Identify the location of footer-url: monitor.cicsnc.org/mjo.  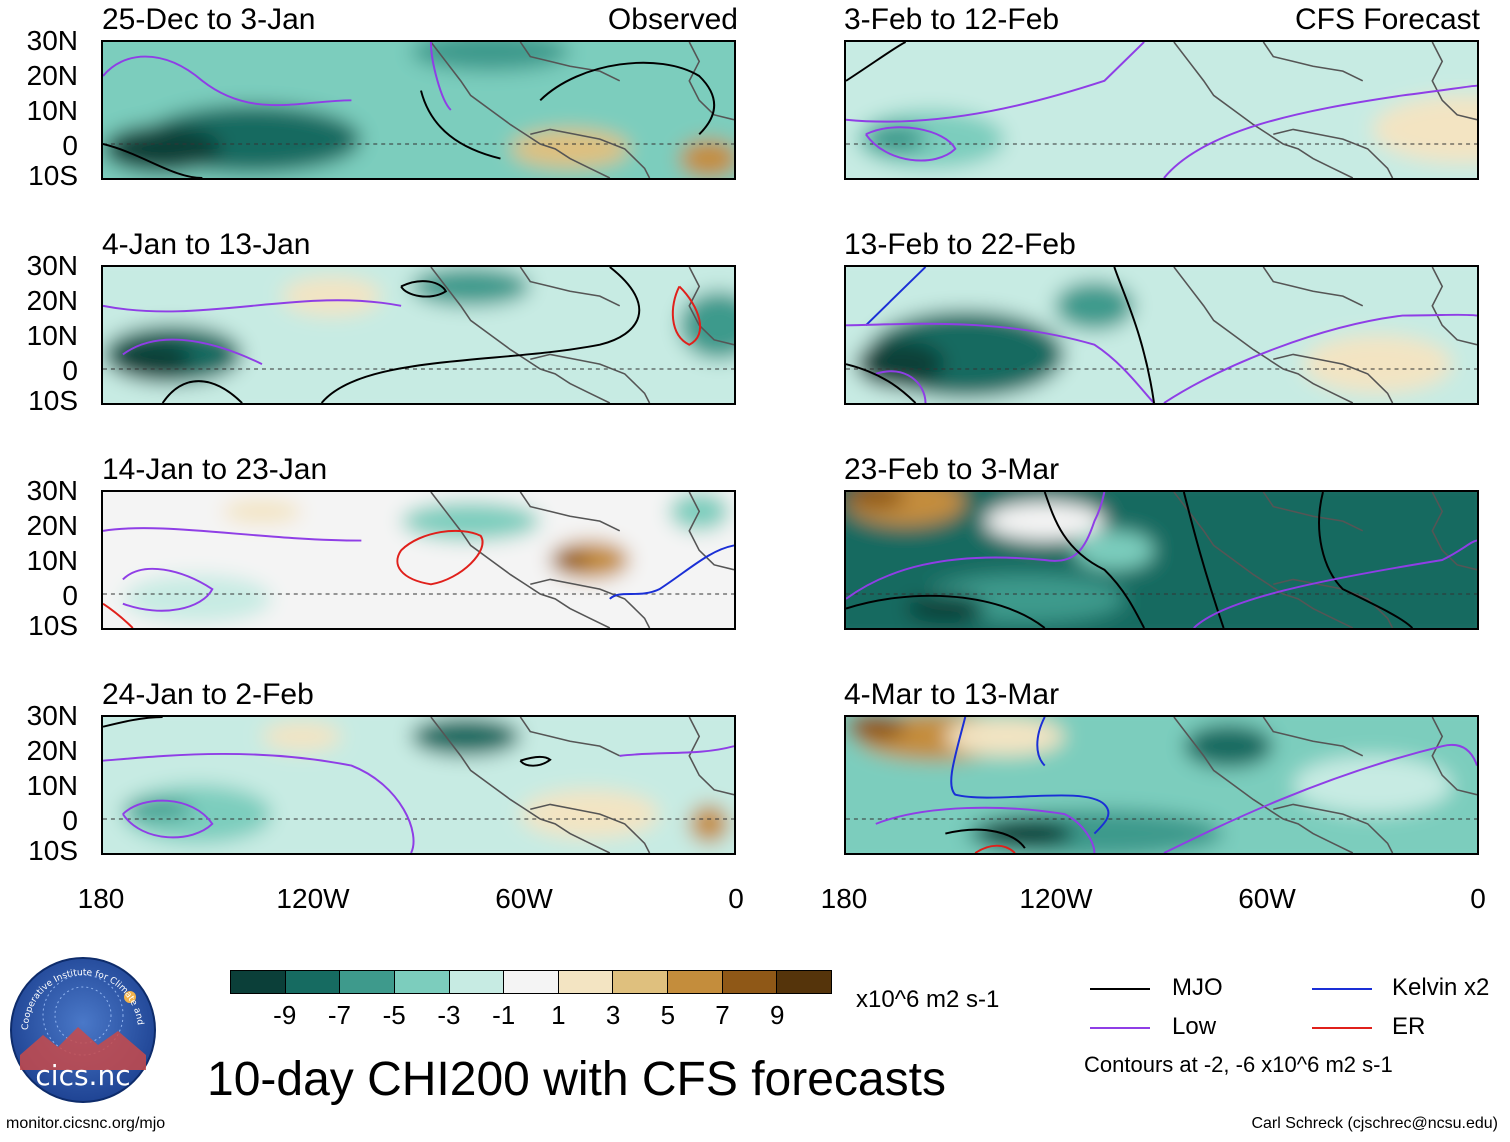
(86, 1123).